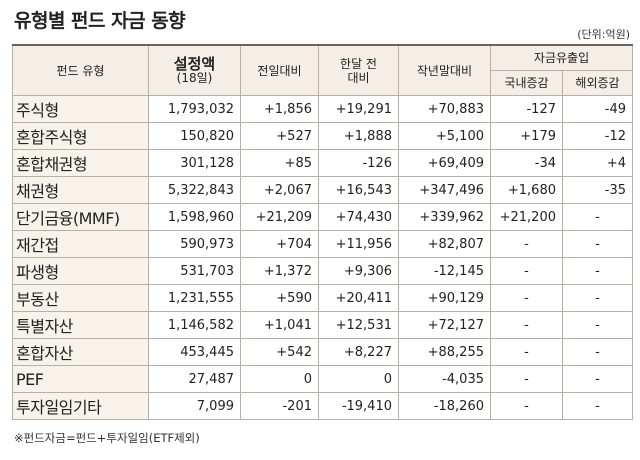  I want to click on cell: +1,888, so click(358, 136).